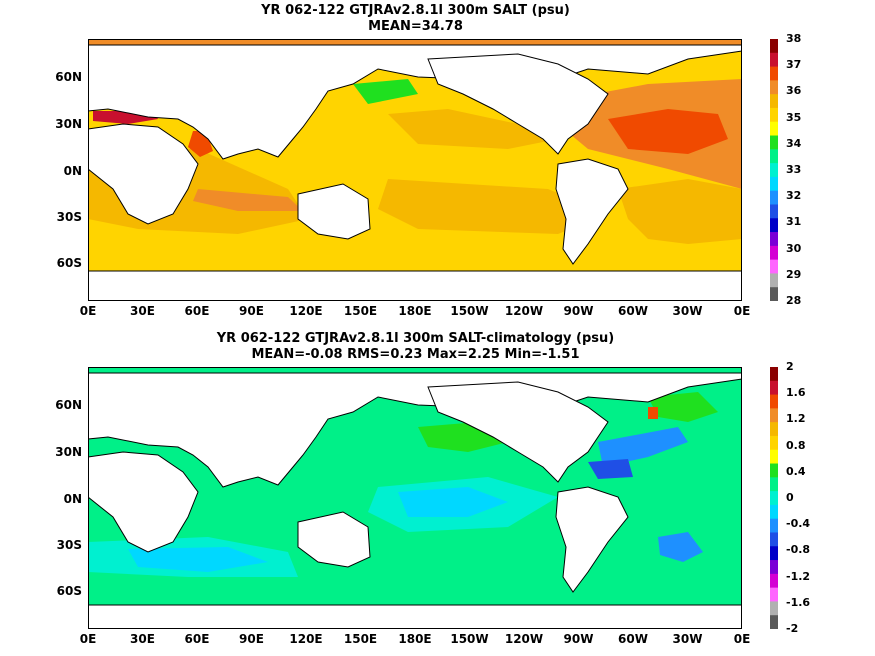 This screenshot has height=656, width=875. What do you see at coordinates (473, 129) in the screenshot?
I see `north-pacific-high-salinity-zone` at bounding box center [473, 129].